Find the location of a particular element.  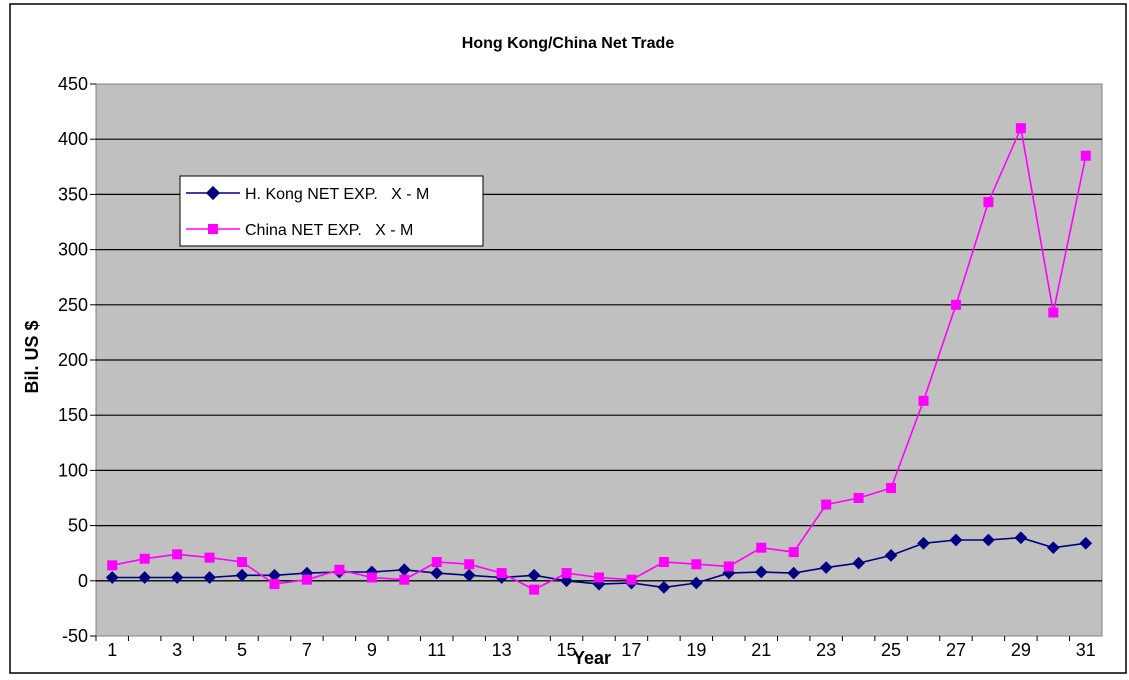

y-tick-label-4: 150 is located at coordinates (73, 415).